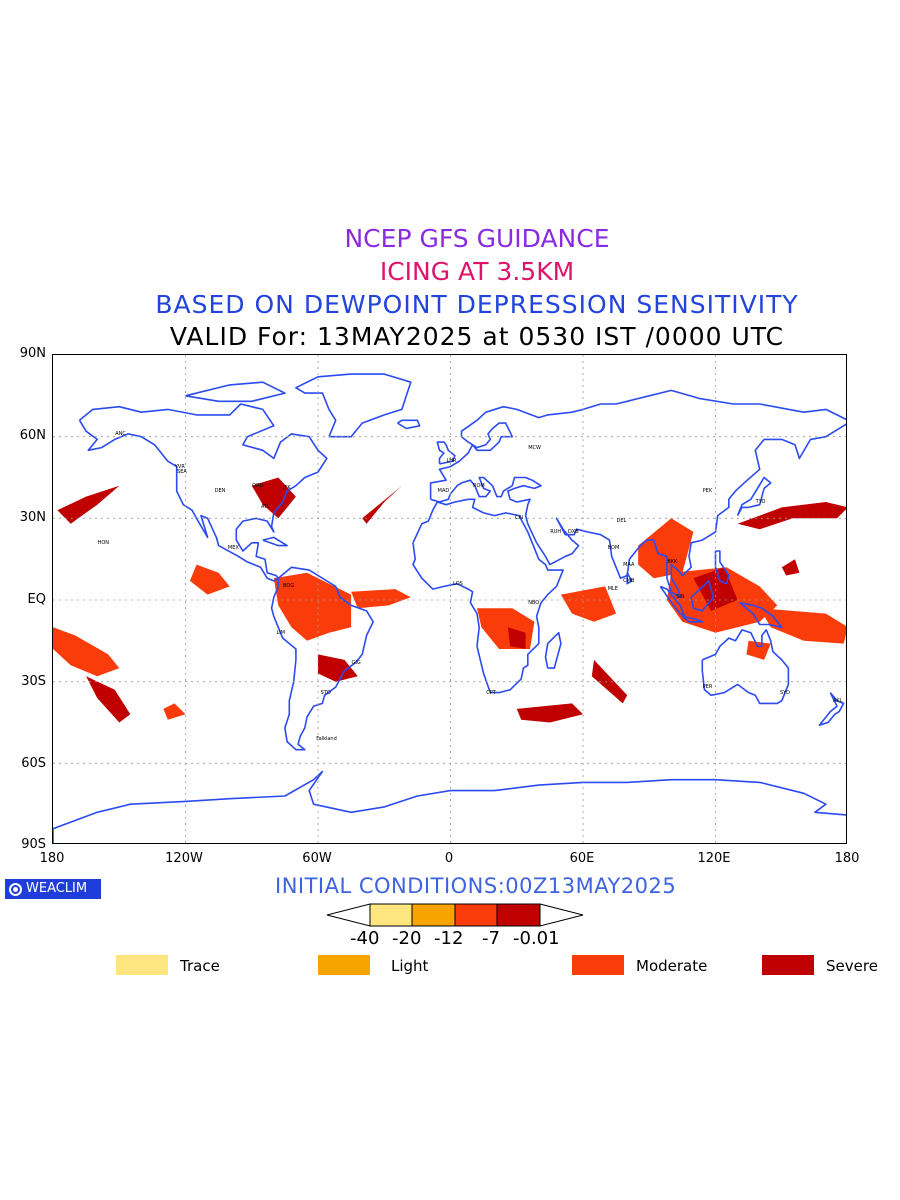 The width and height of the screenshot is (900, 1200). What do you see at coordinates (553, 650) in the screenshot?
I see `coastline-madagascar` at bounding box center [553, 650].